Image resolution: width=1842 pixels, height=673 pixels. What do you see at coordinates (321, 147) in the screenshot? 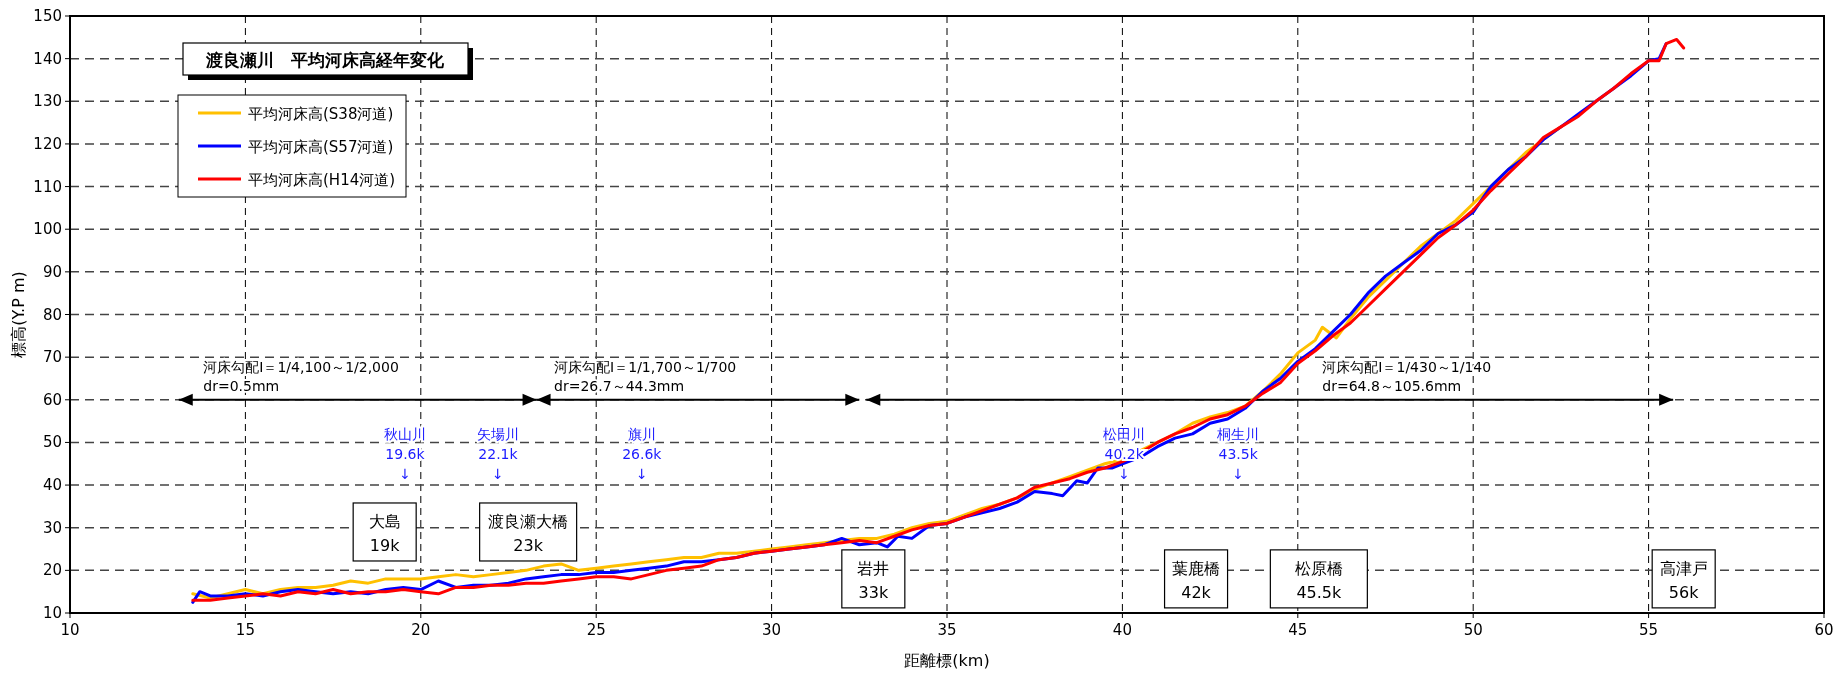
I see `legend-label: 平均河床高(S57河道)` at bounding box center [321, 147].